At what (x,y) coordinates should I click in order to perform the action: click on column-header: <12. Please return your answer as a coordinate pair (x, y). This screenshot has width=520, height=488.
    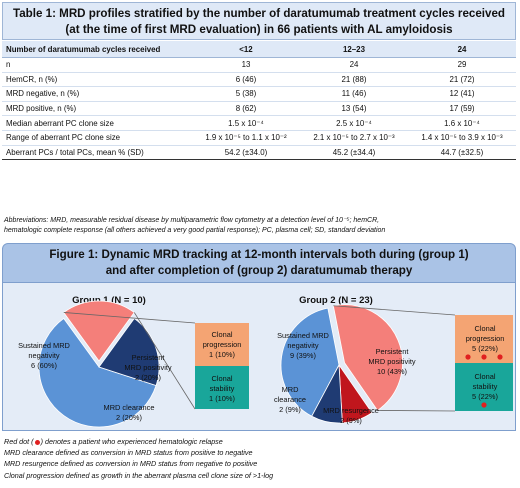
    Looking at the image, I should click on (246, 49).